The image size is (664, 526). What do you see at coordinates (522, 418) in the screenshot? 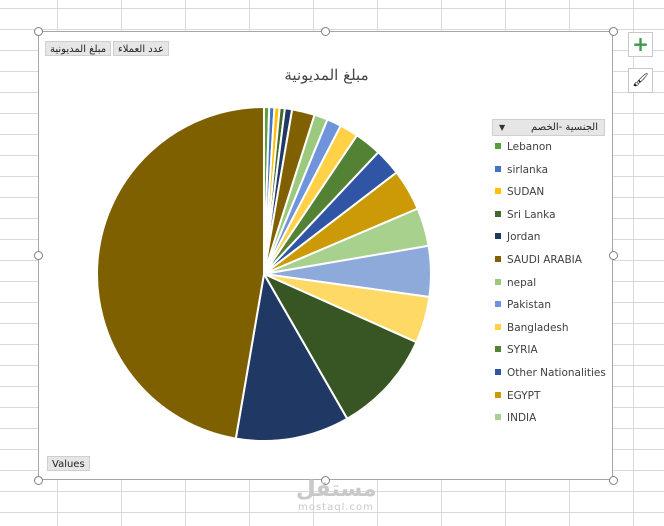
I see `legend-label: INDIA` at bounding box center [522, 418].